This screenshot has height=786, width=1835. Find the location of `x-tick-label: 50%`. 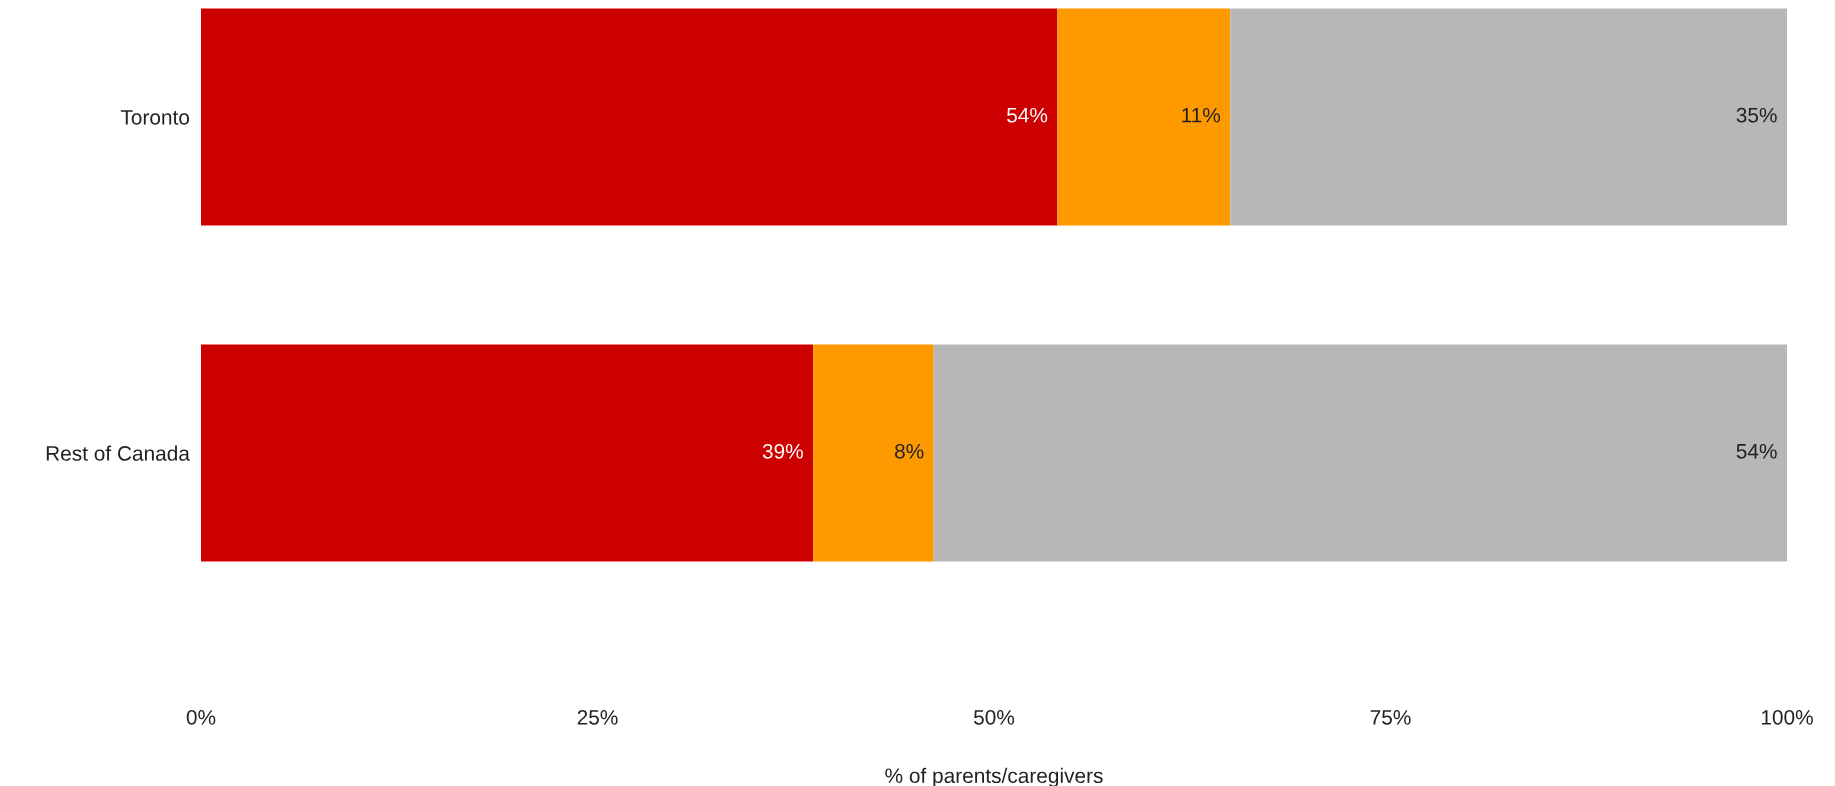

x-tick-label: 50% is located at coordinates (994, 717).